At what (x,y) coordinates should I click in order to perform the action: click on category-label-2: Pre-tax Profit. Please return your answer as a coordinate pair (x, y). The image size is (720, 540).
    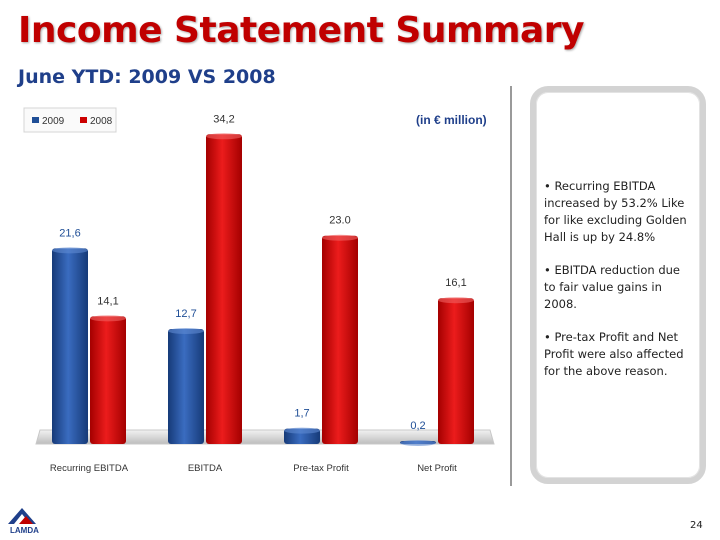
    Looking at the image, I should click on (321, 468).